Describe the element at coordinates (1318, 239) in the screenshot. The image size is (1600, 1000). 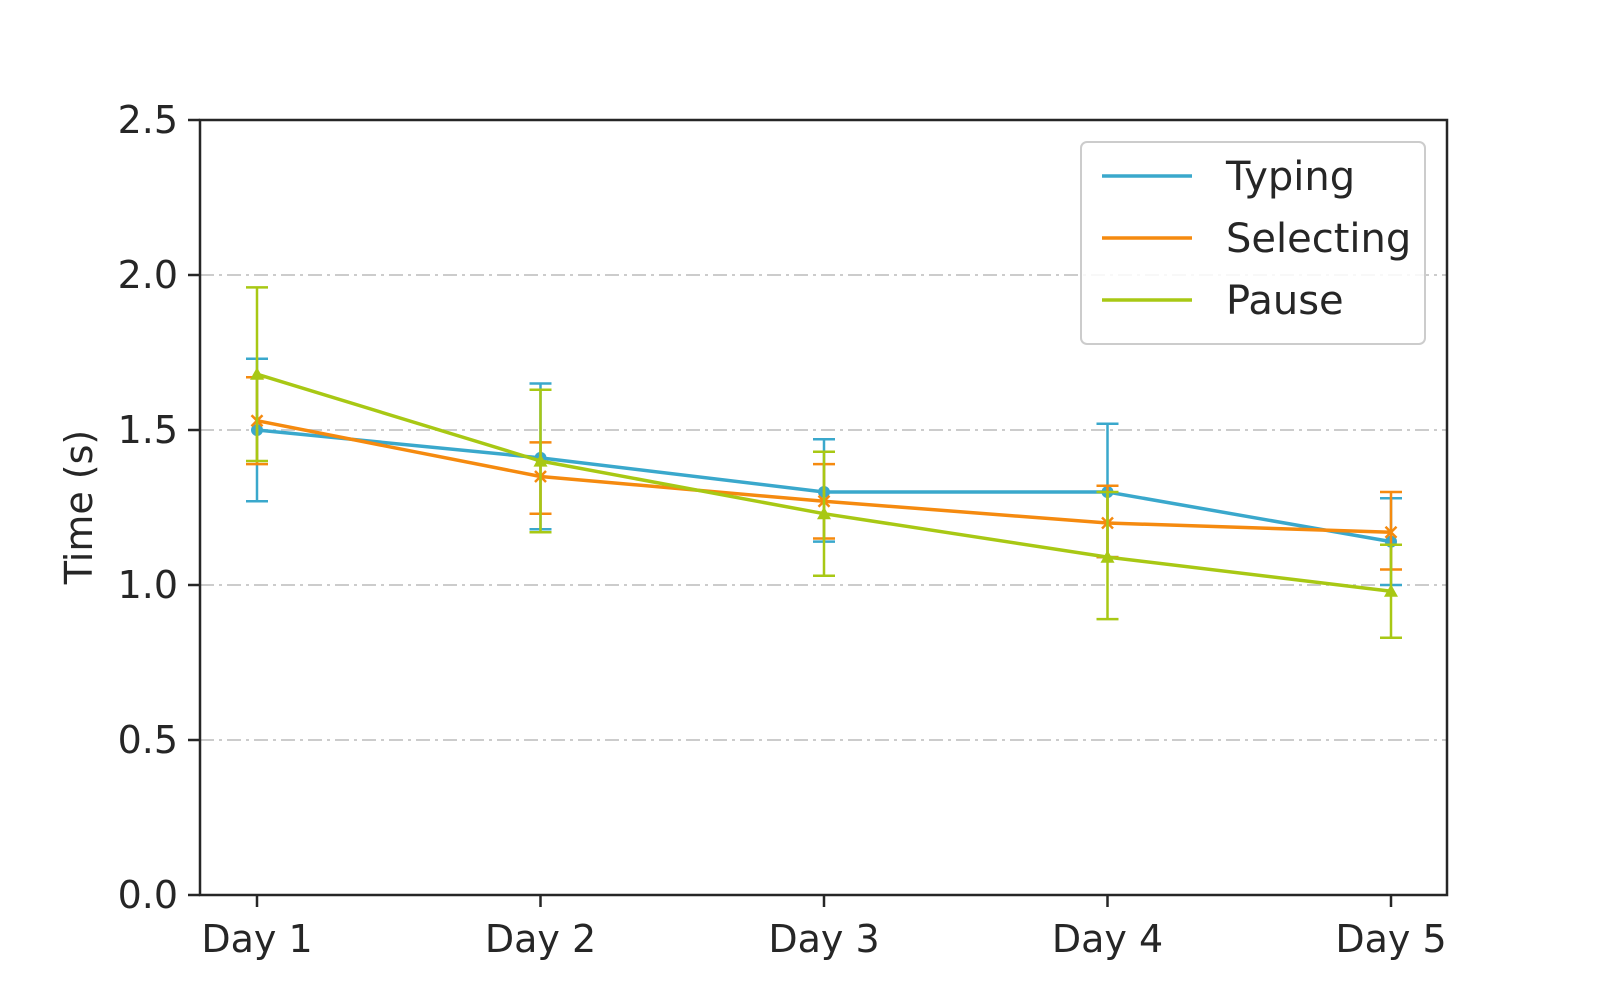
I see `legend-label-selecting: Selecting` at that location.